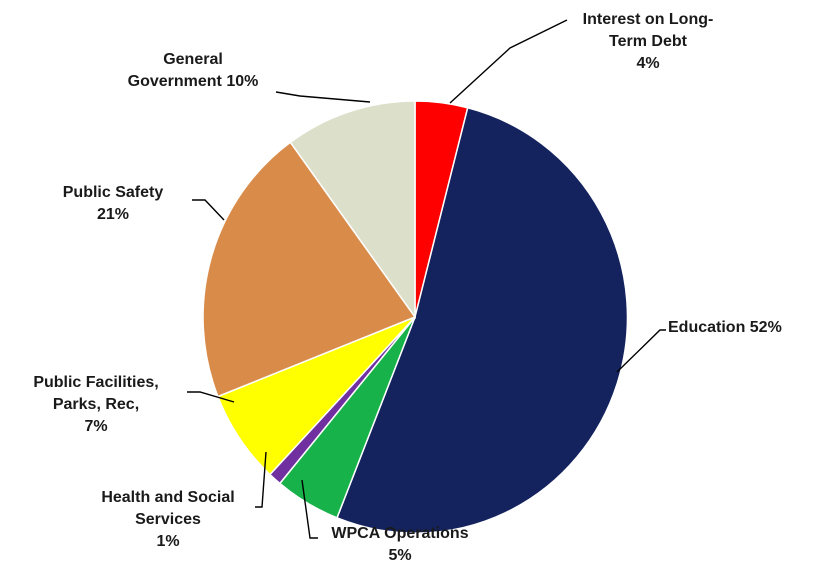  I want to click on leader-line-public-safety, so click(208, 210).